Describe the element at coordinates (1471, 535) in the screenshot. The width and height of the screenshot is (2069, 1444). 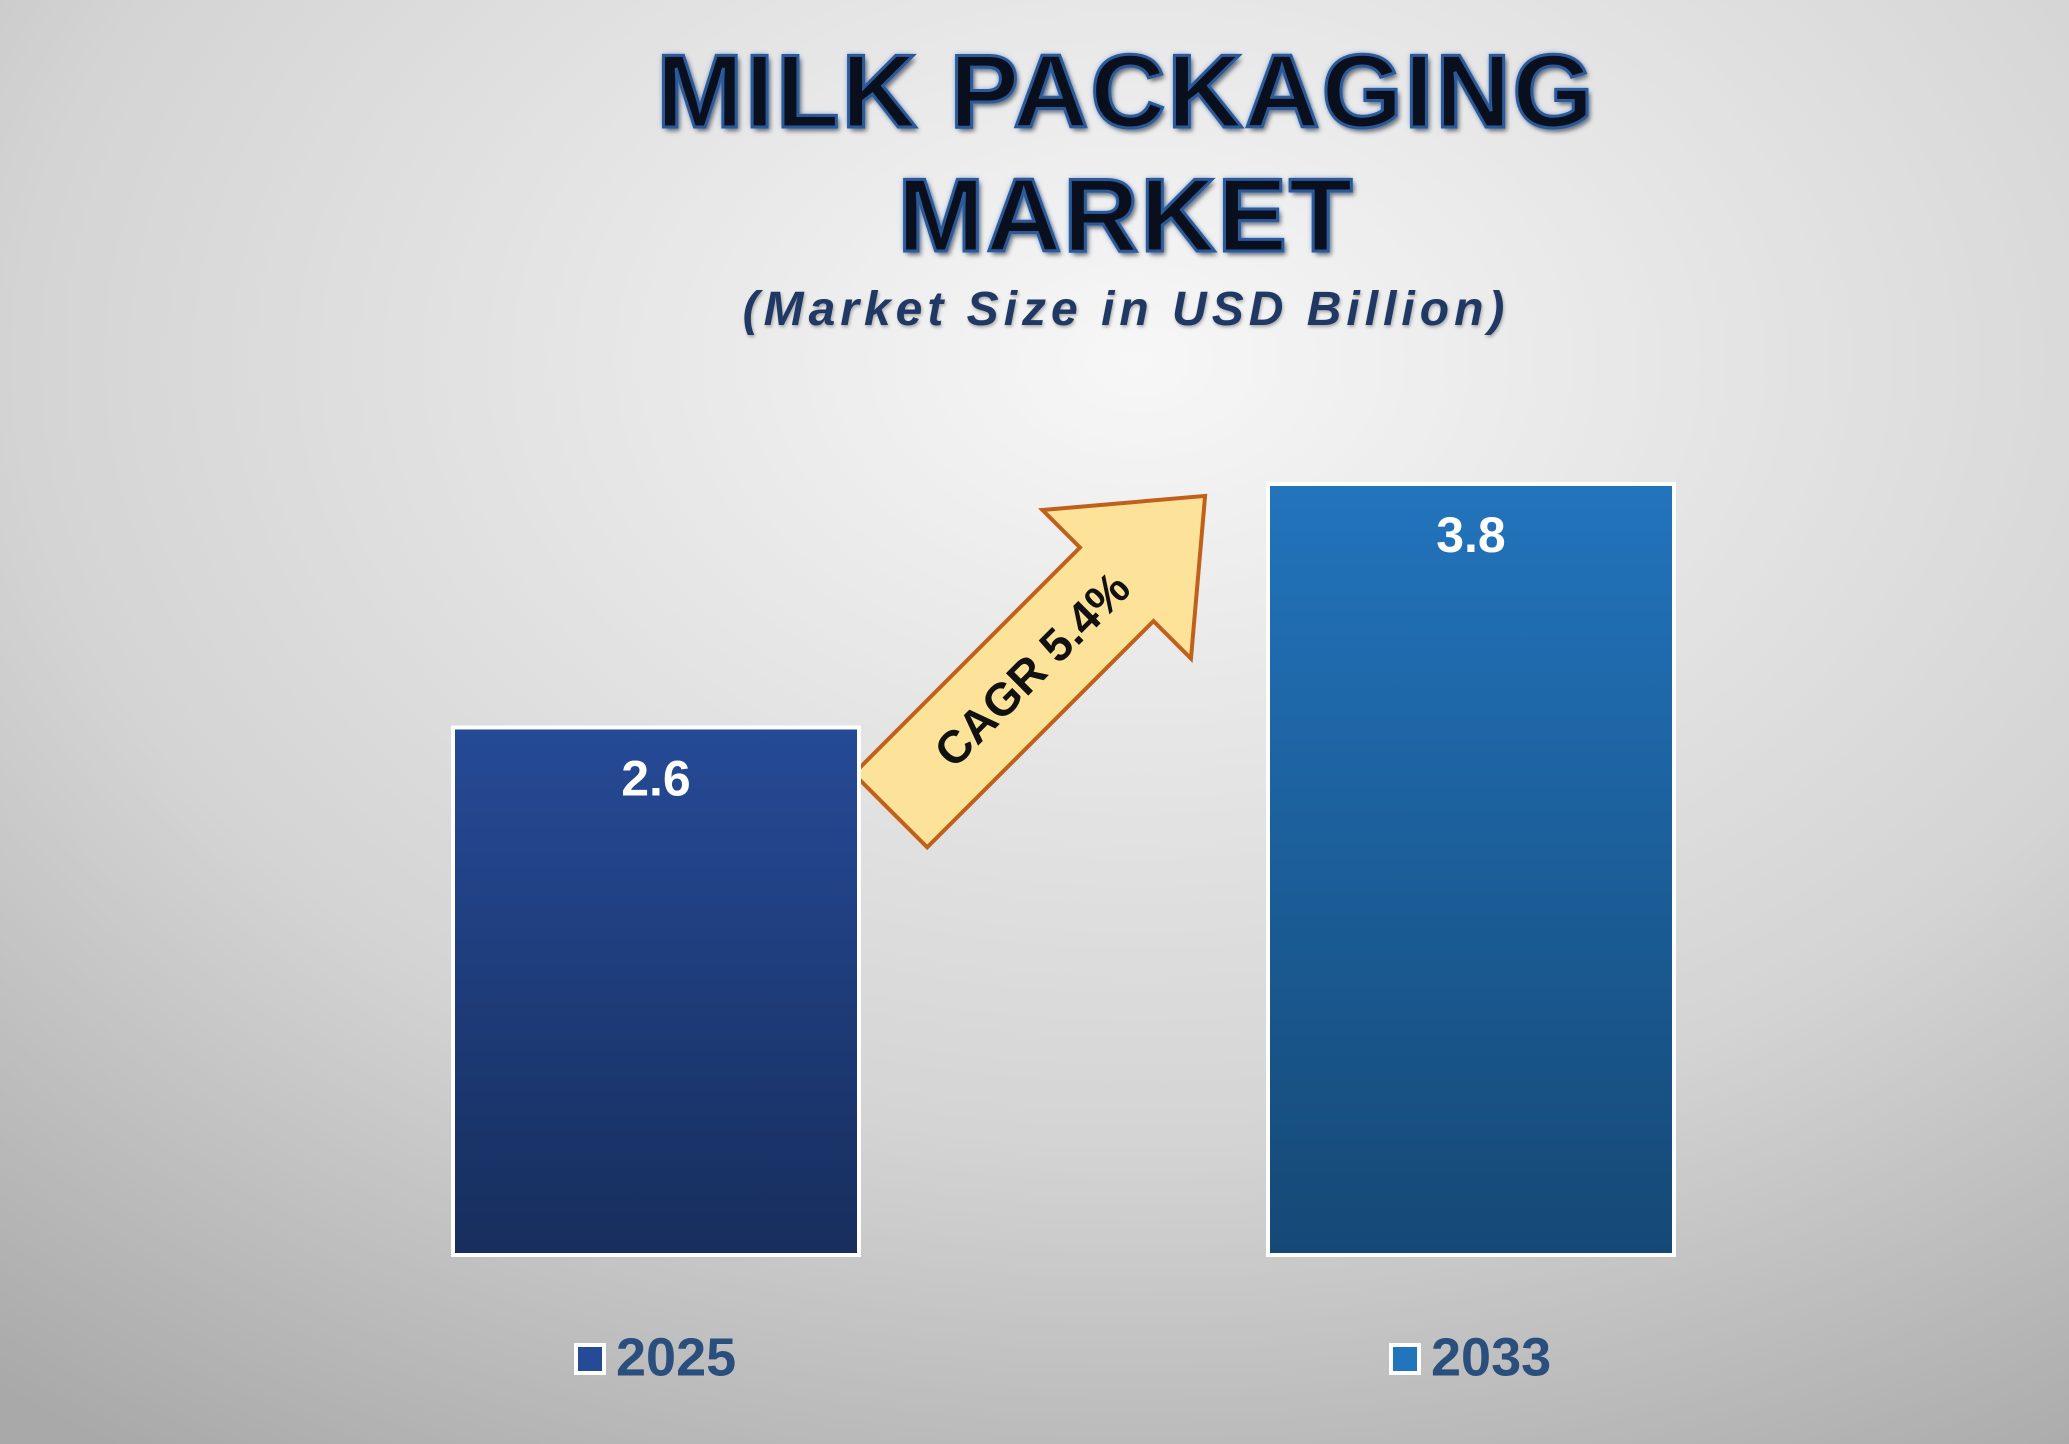
I see `value-label: 3.8` at that location.